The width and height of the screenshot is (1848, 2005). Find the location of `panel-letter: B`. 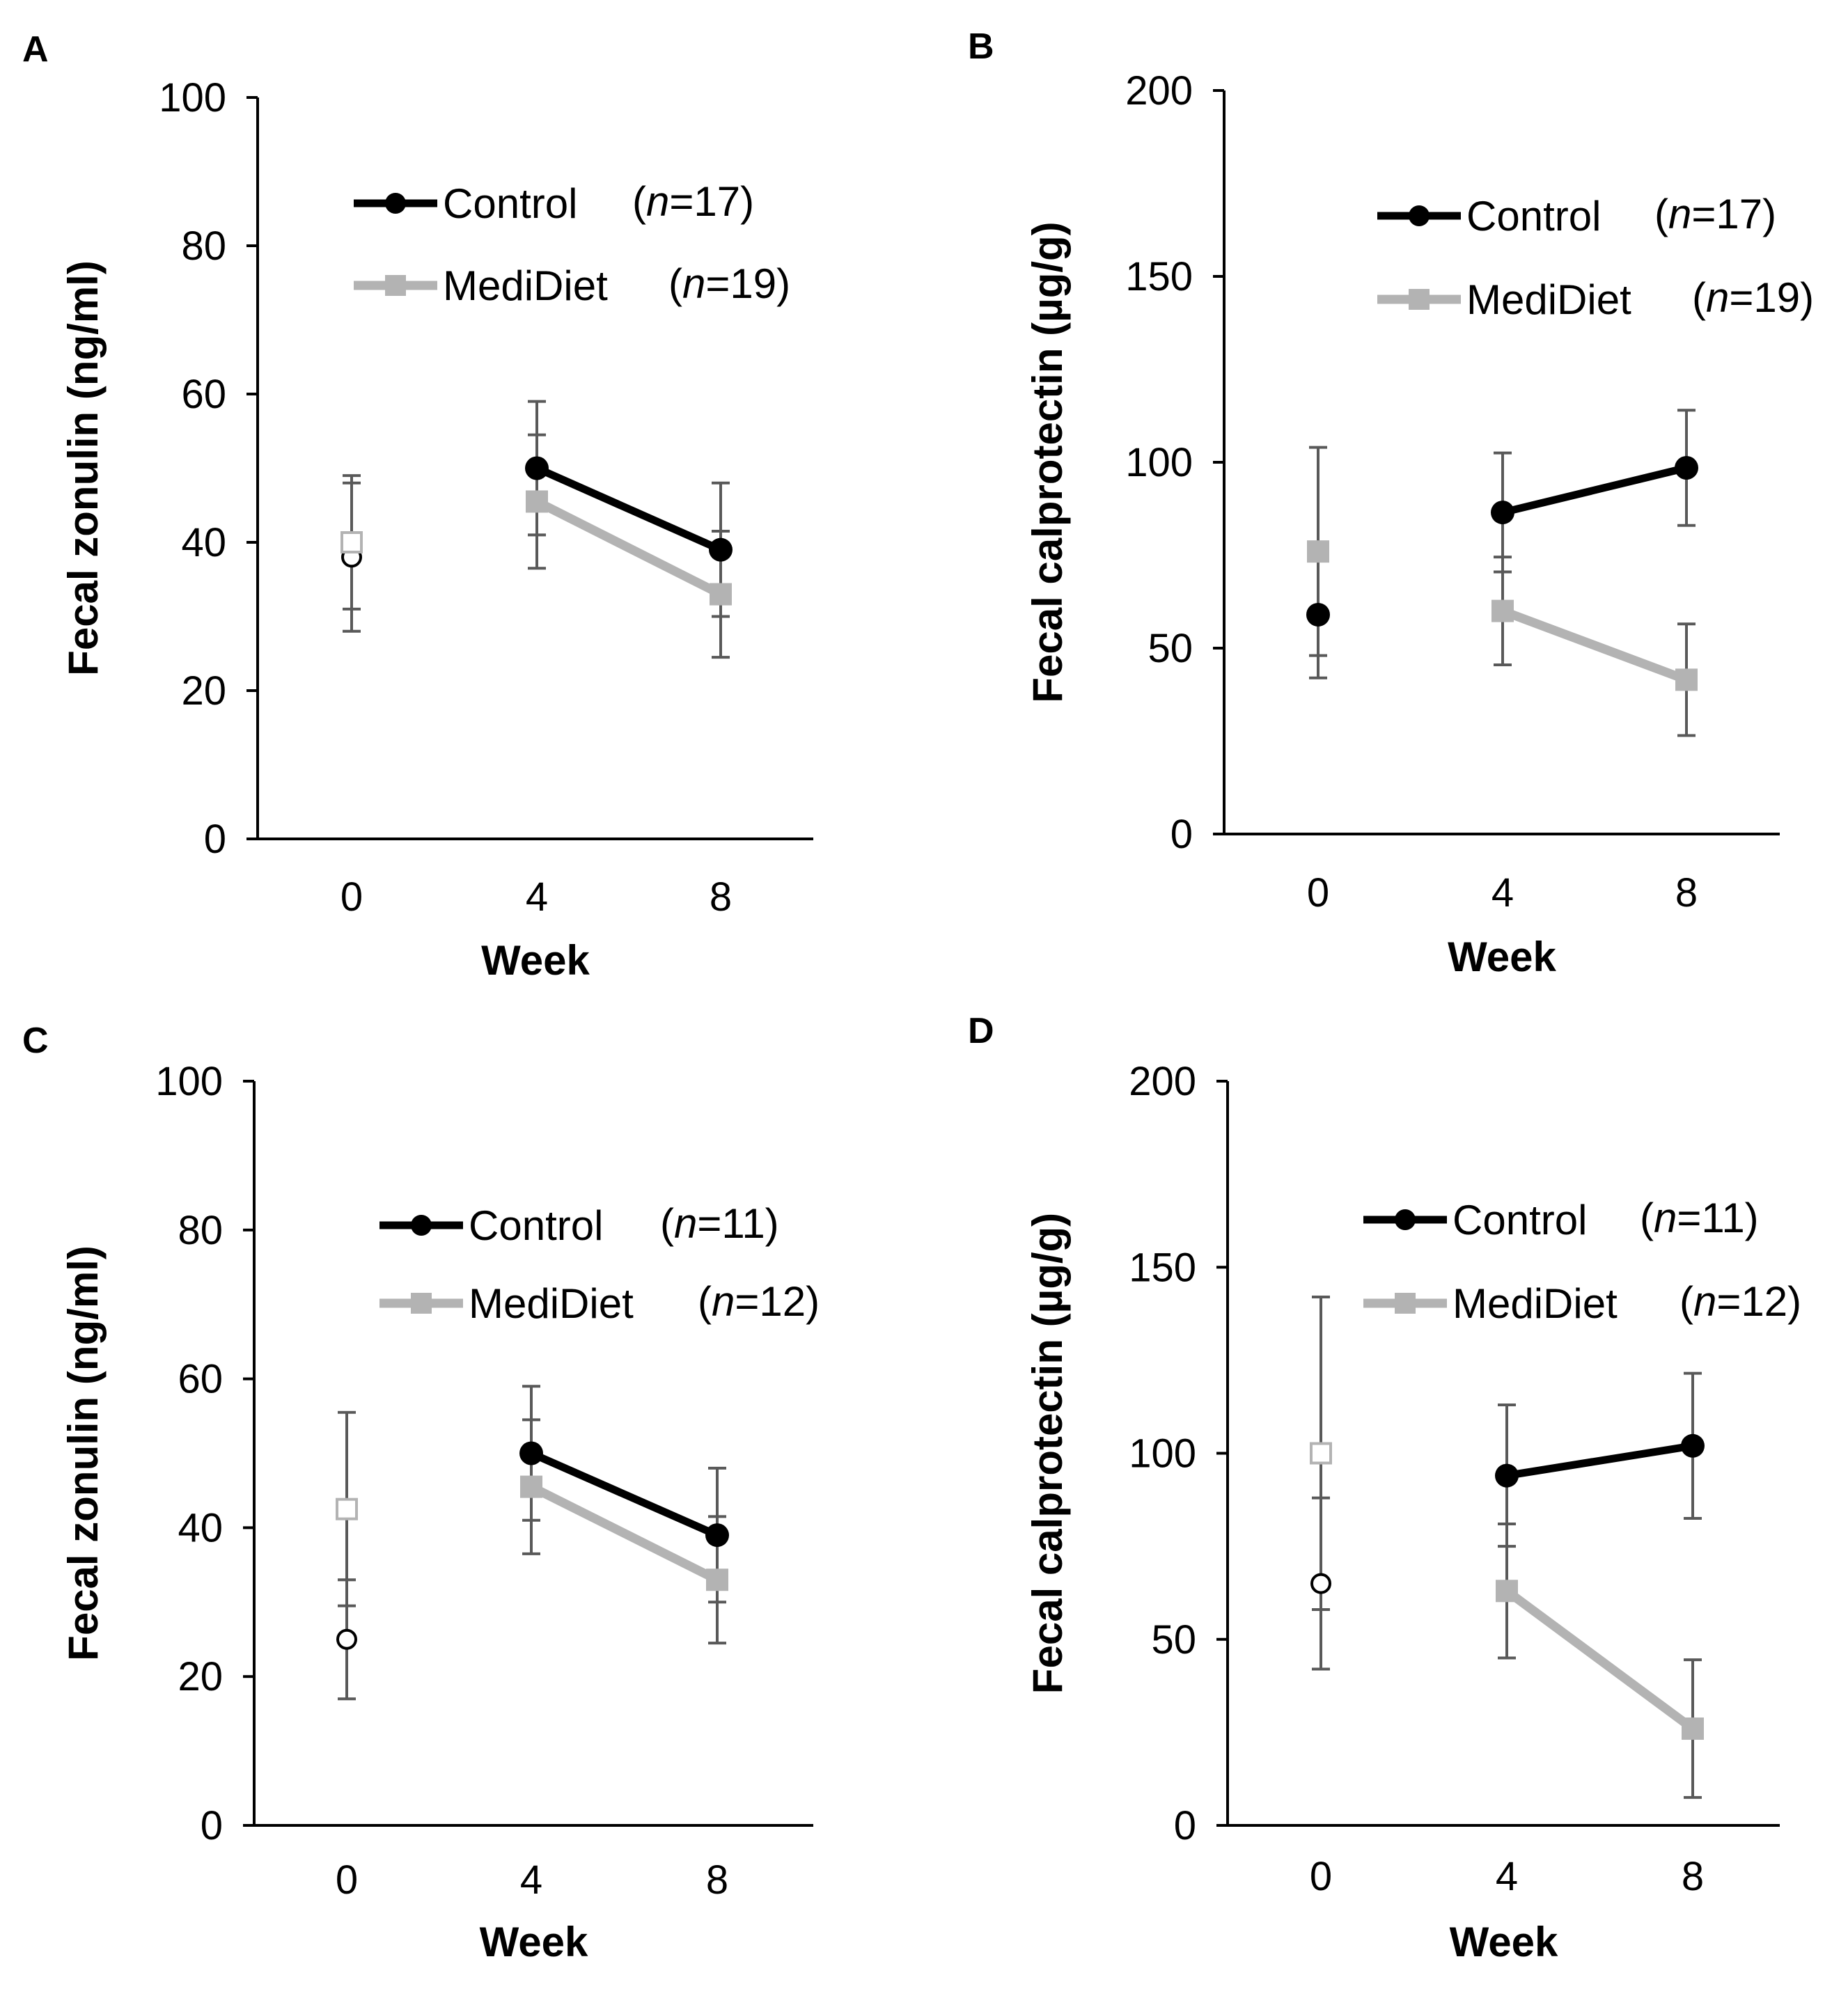

panel-letter: B is located at coordinates (981, 47).